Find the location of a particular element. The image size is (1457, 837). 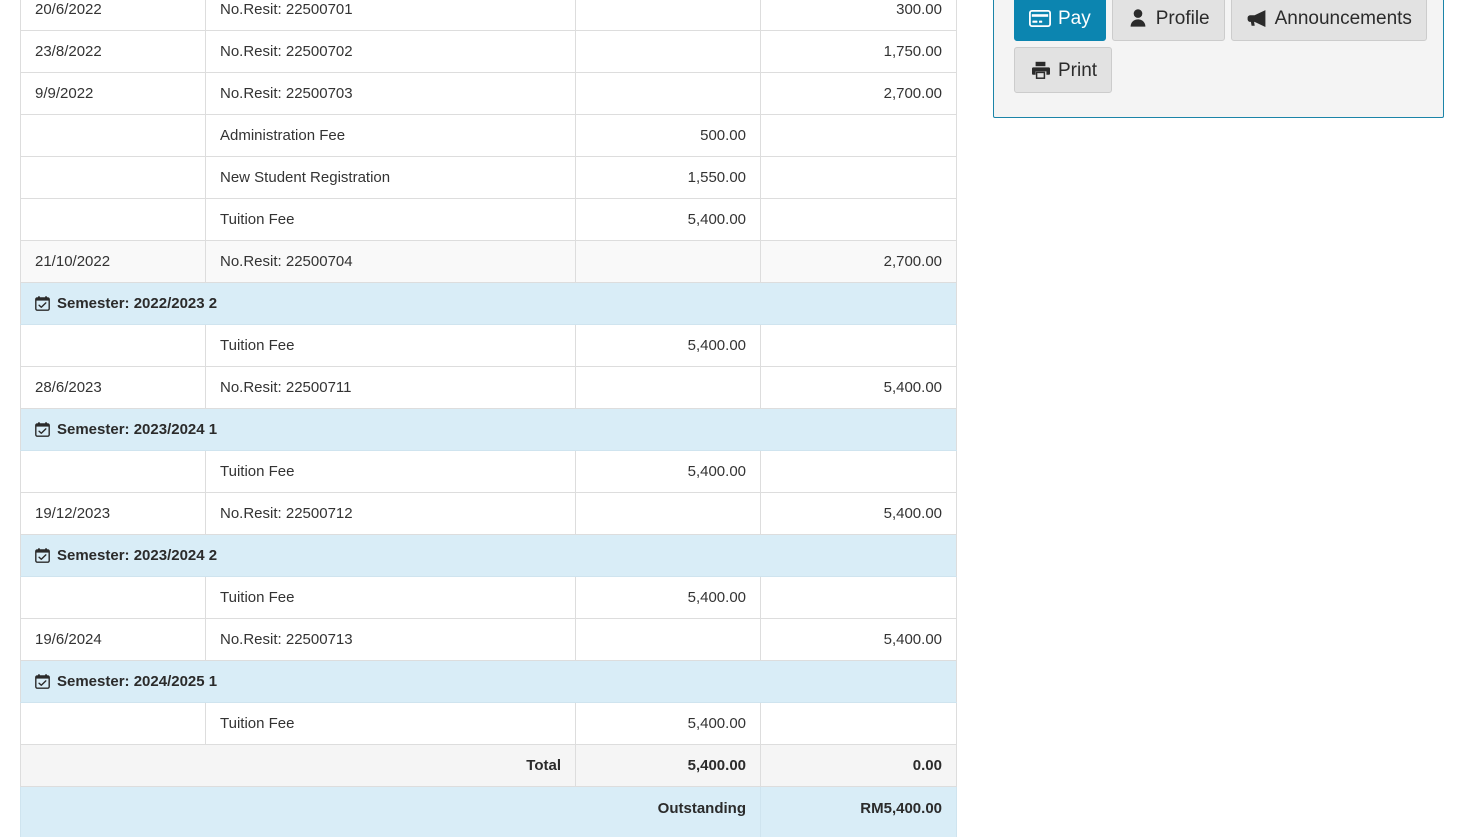

table-row: 9/9/2022 No.Resit: 22500703 2,700.00 is located at coordinates (488, 93).